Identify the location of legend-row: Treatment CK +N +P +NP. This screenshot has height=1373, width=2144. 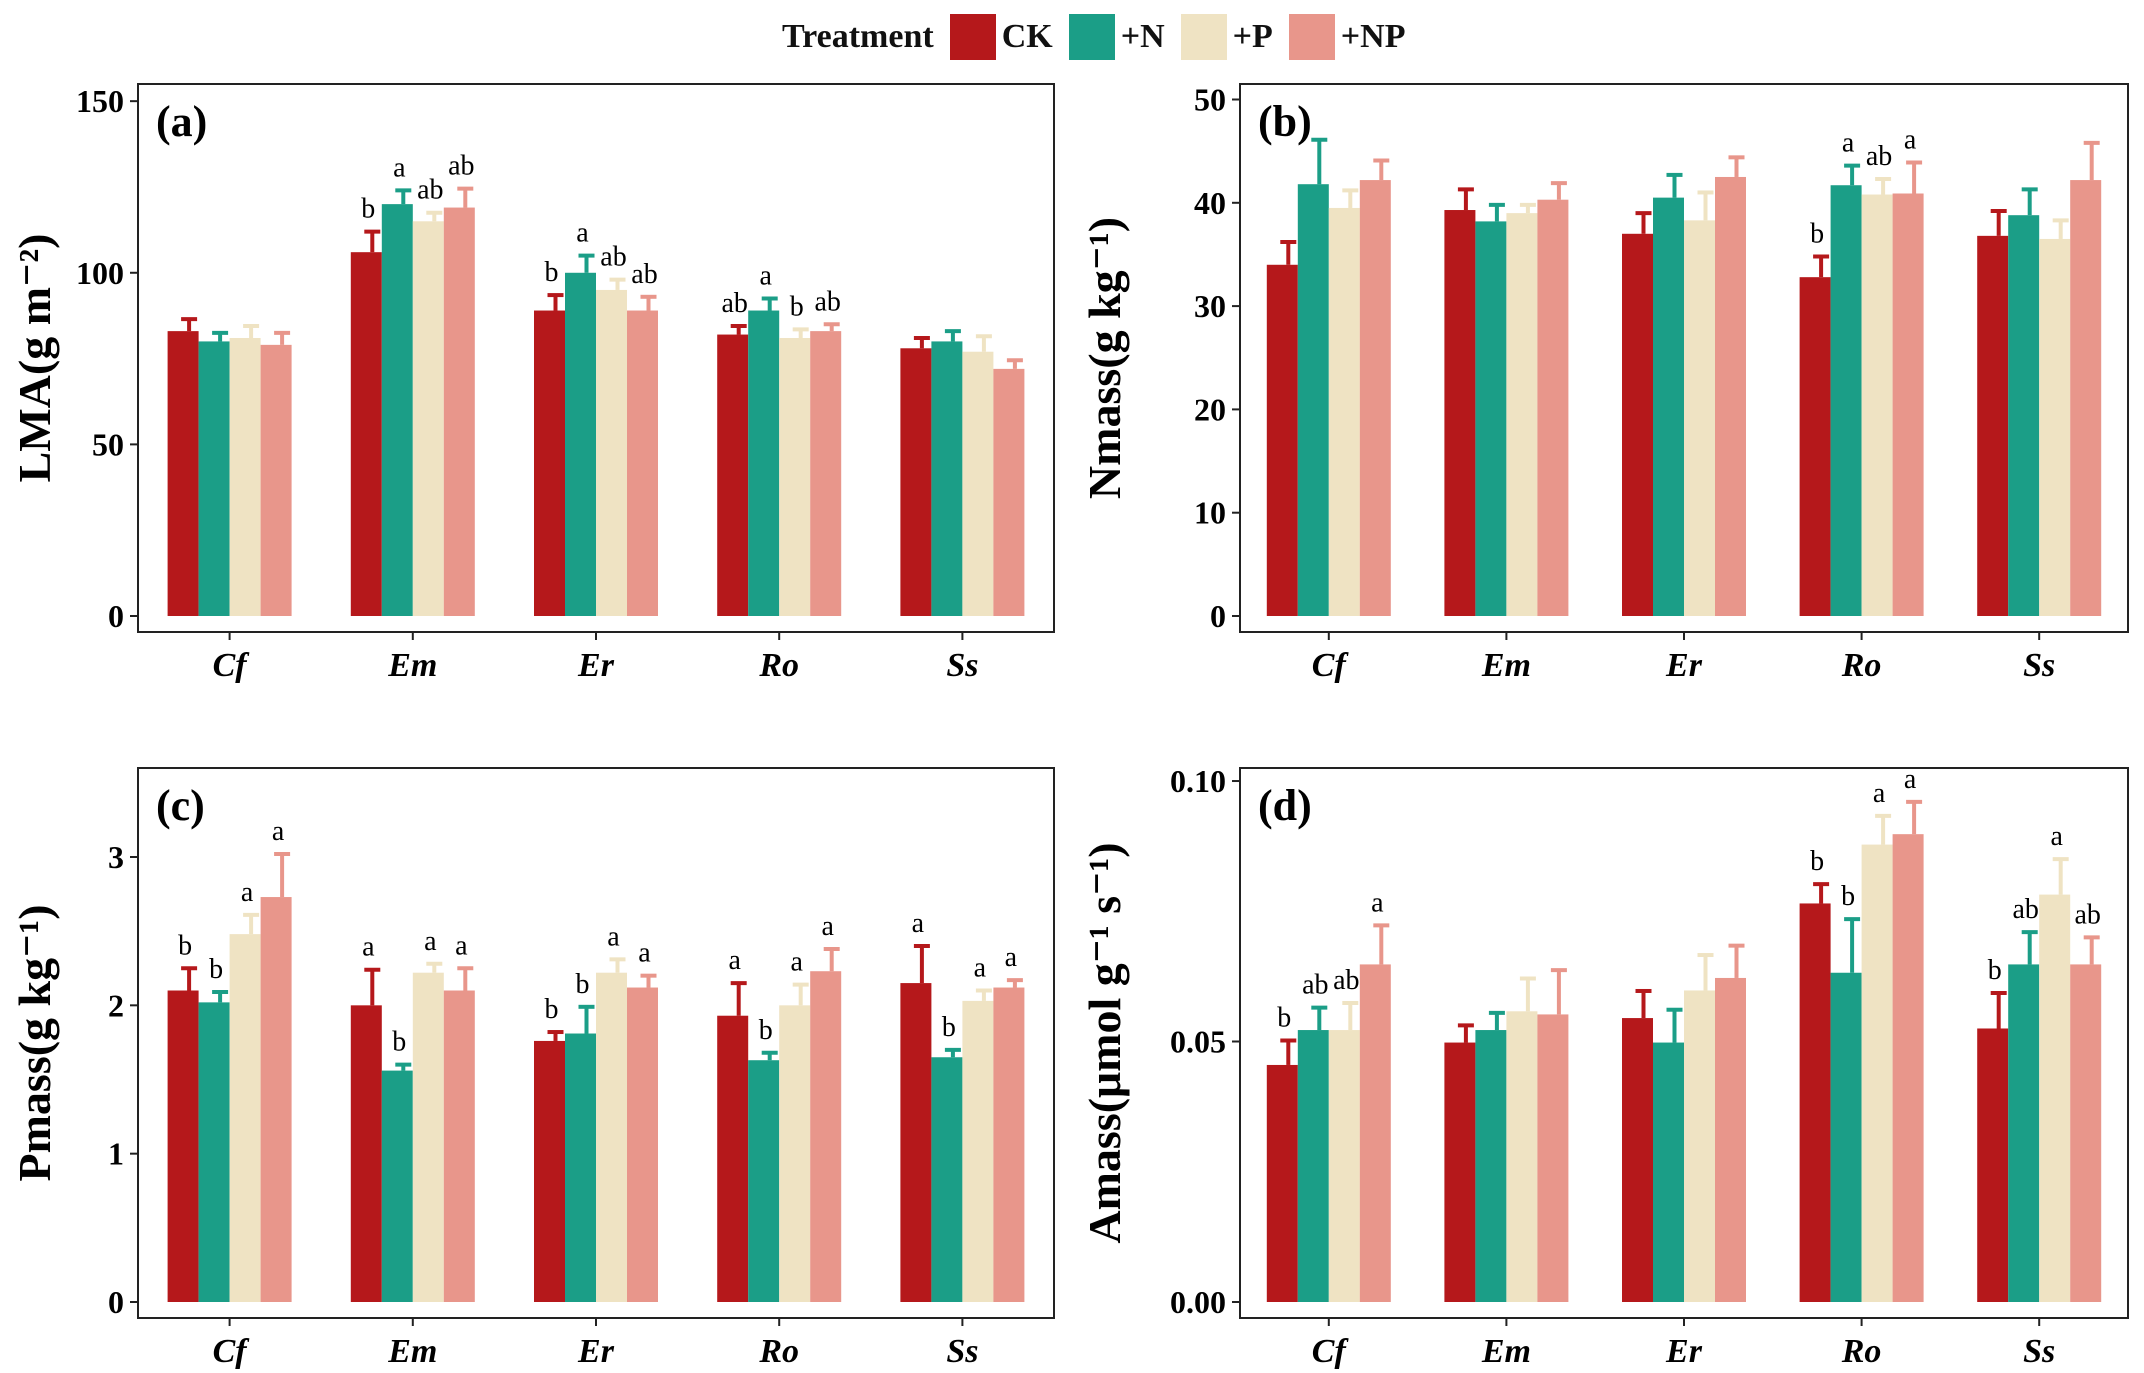
(1102, 37).